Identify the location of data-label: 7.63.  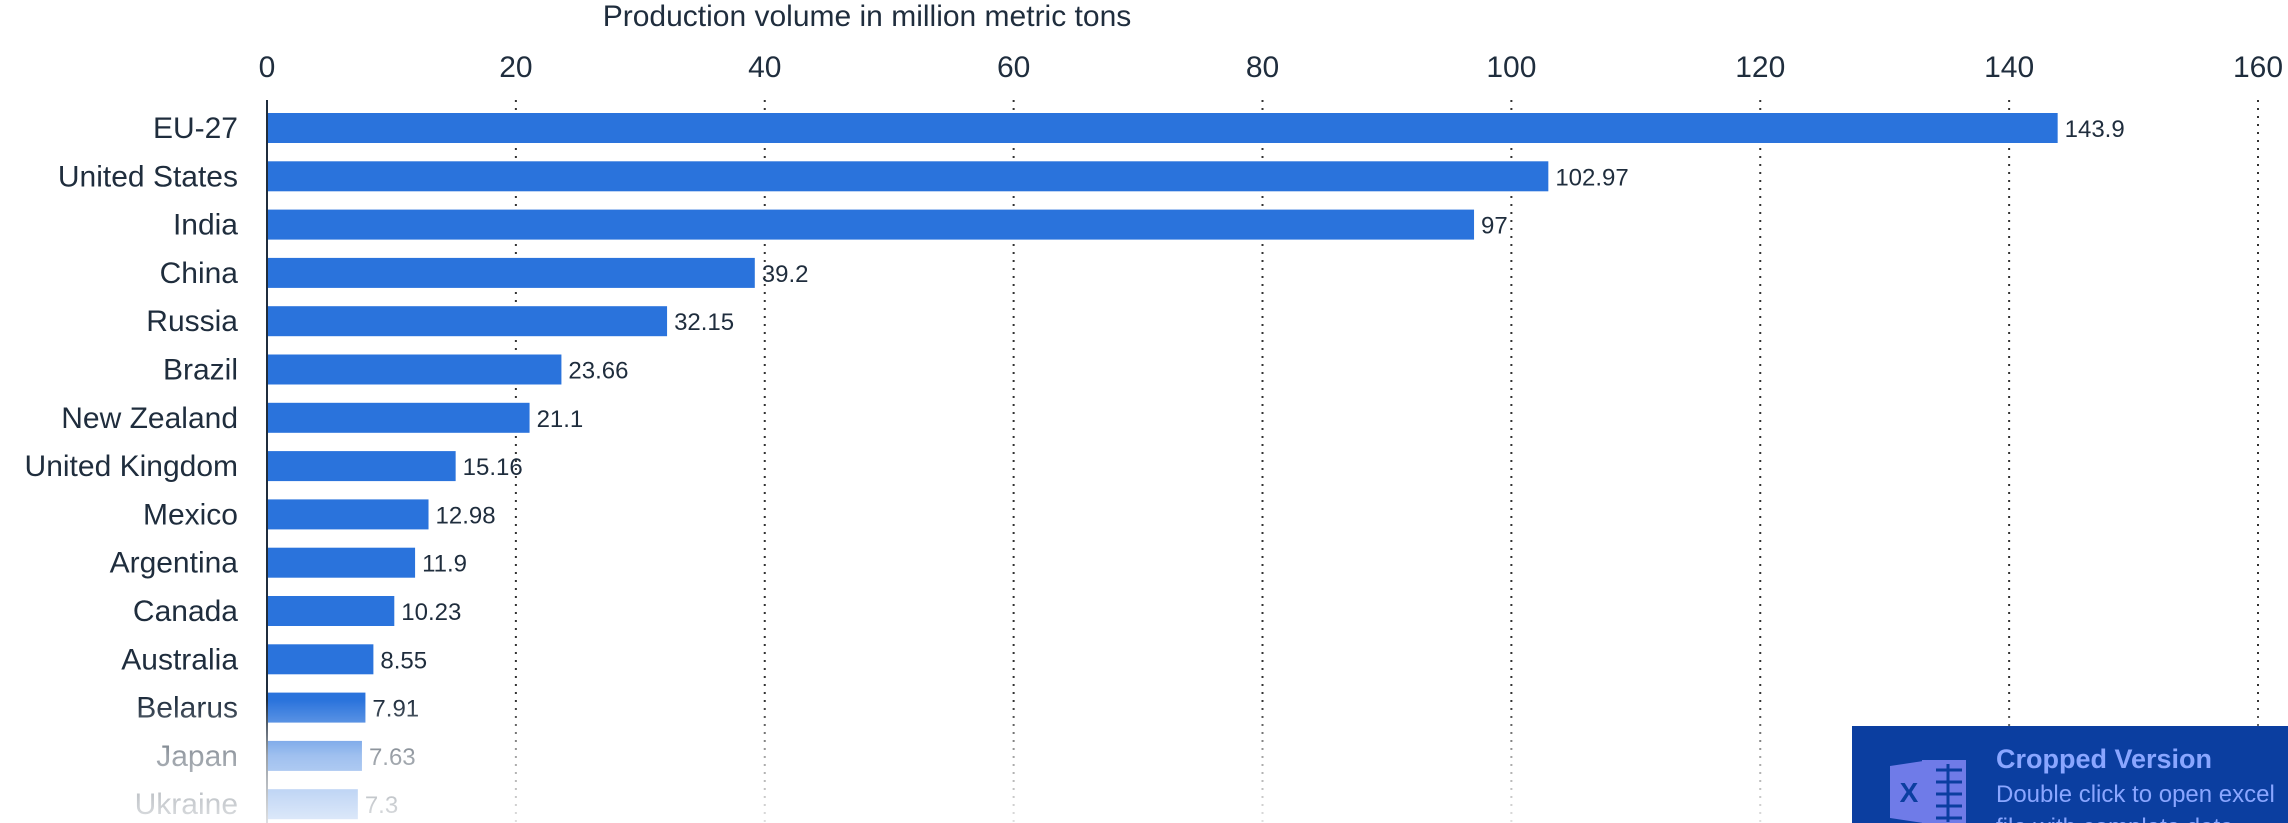
(392, 757).